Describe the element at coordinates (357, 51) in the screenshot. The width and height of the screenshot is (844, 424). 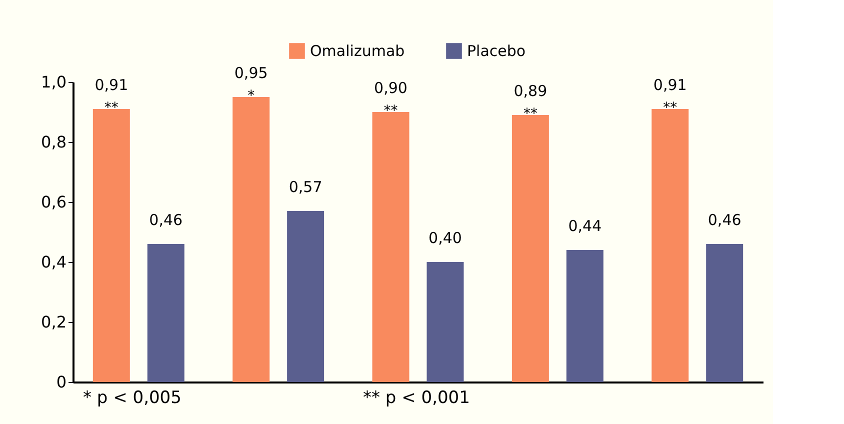
I see `legend-label: Omalizumab` at that location.